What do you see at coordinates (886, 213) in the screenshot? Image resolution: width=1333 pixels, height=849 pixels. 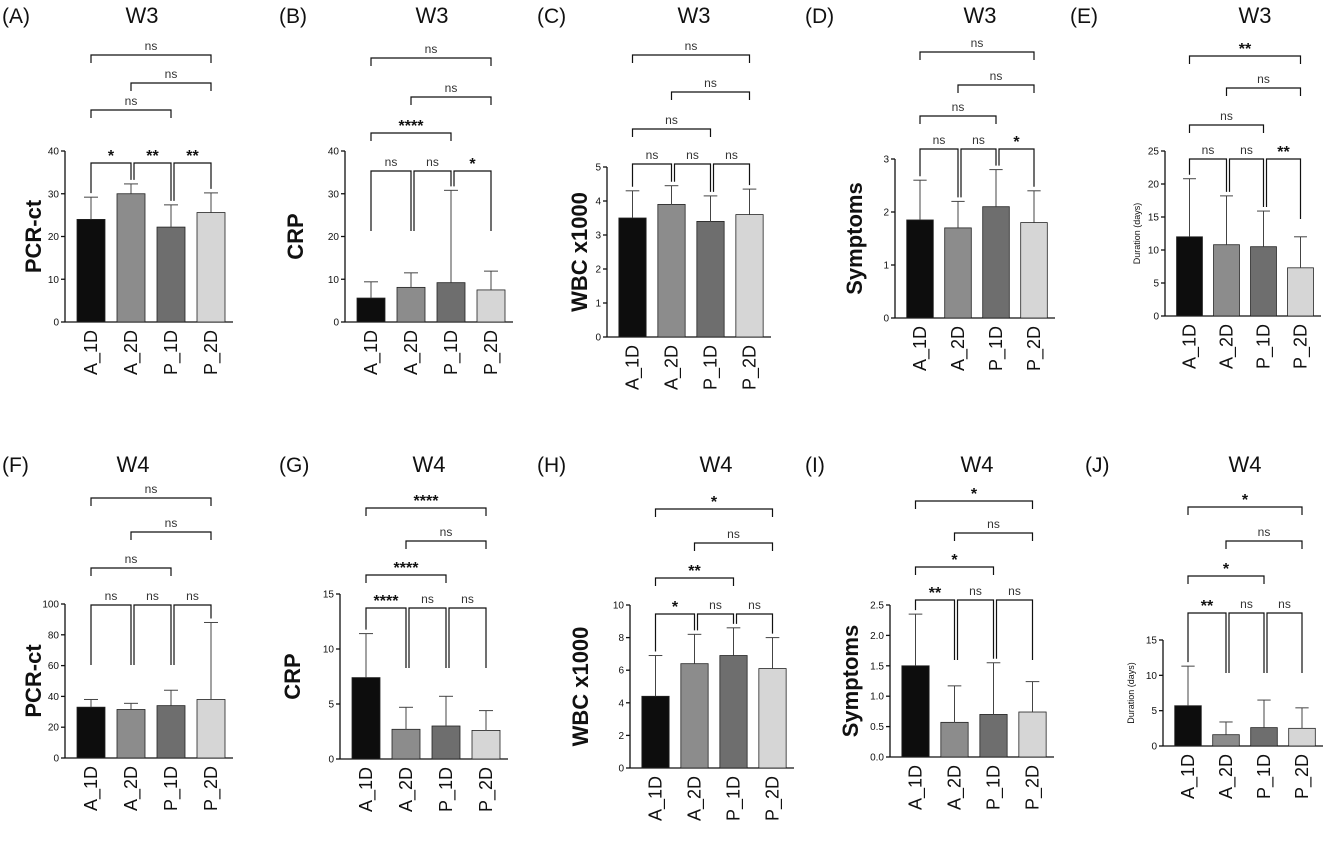 I see `y-tick-label: 2` at bounding box center [886, 213].